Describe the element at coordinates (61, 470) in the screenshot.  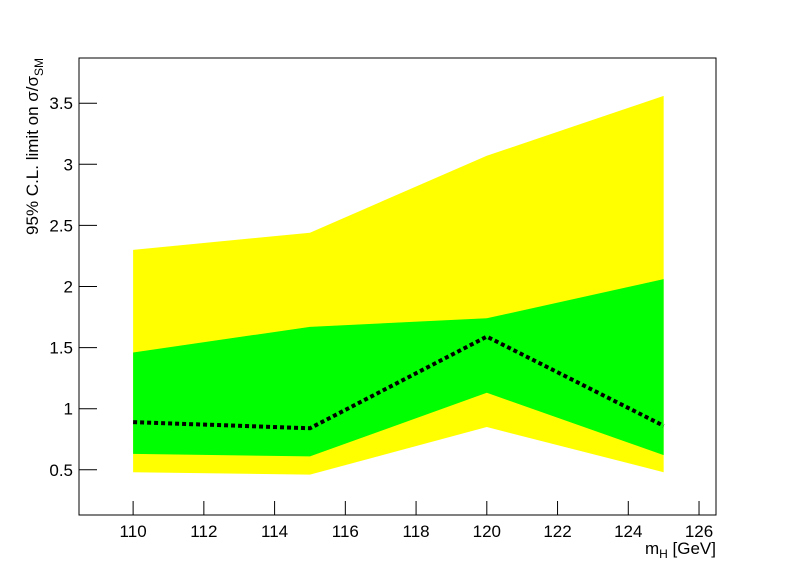
I see `y-tick-label: 0.5` at that location.